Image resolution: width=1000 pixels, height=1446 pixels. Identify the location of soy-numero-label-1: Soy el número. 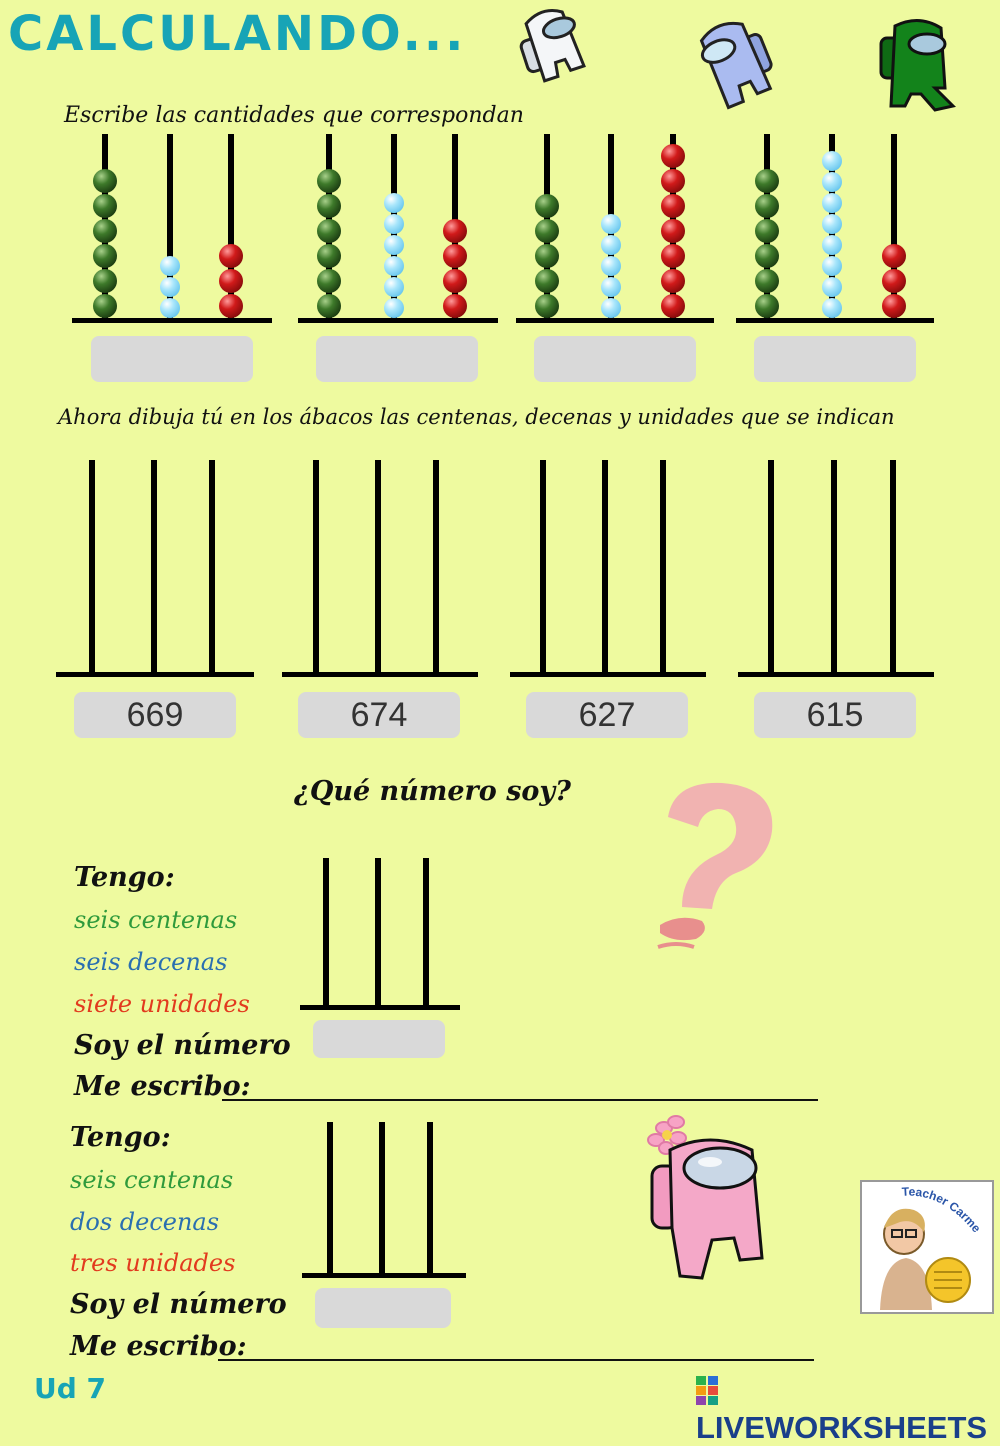
(182, 1045).